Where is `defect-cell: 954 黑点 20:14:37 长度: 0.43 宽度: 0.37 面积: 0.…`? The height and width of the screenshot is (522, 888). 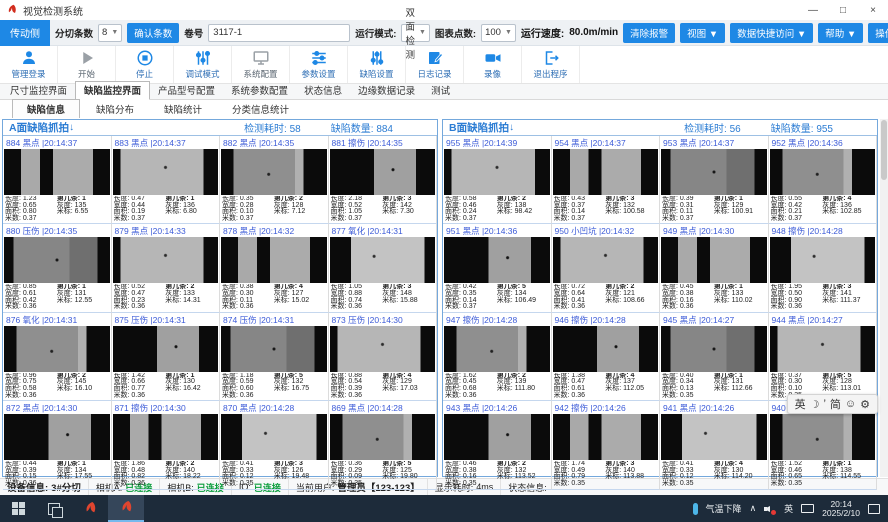
defect-cell: 954 黑点 20:14:37 长度: 0.43 宽度: 0.37 面积: 0.… is located at coordinates (605, 180).